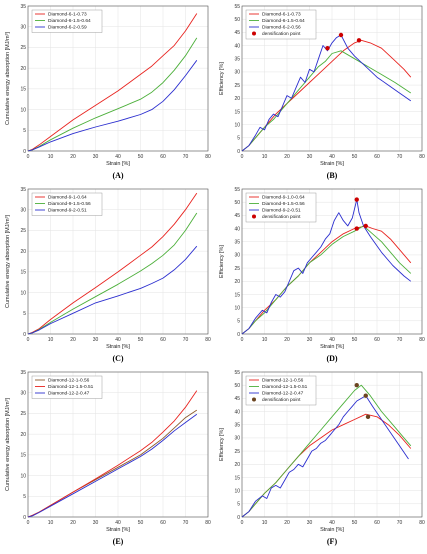  I want to click on y-axis-label: Efficiency [%], so click(222, 261).